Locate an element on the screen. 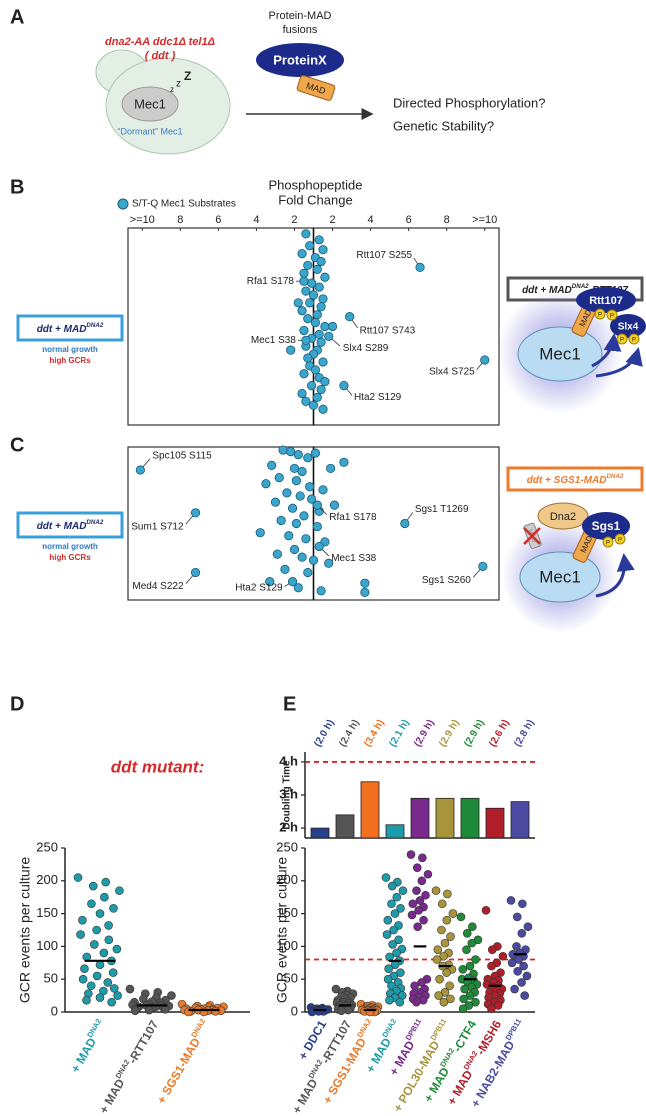  point-label: Sum1 S712 is located at coordinates (157, 526).